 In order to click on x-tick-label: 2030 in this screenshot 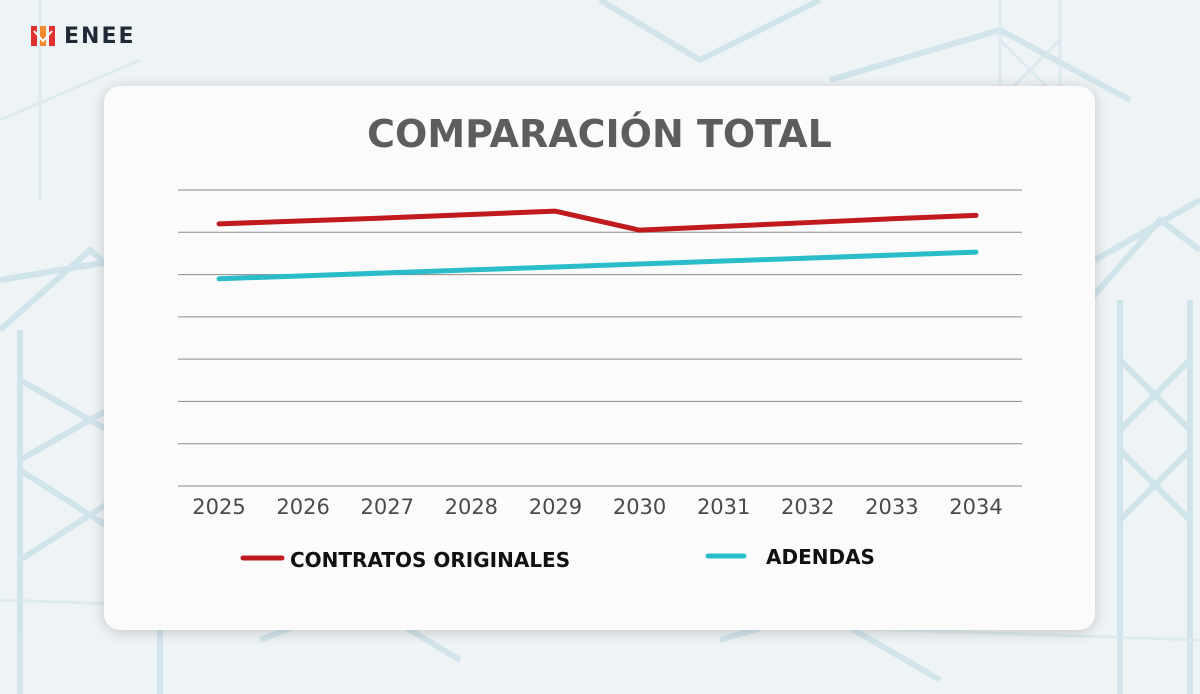, I will do `click(639, 507)`.